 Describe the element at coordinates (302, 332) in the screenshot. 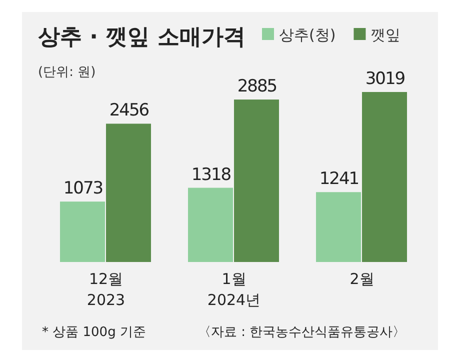

I see `text: 〈자료 : 한국농수산식품유통공사〉` at that location.